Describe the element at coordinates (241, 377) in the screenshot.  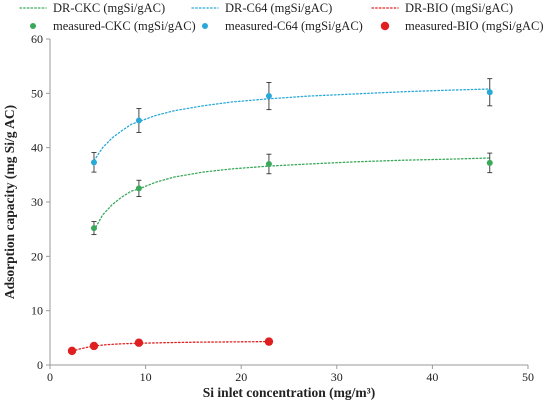
I see `x-tick-label: 20` at that location.